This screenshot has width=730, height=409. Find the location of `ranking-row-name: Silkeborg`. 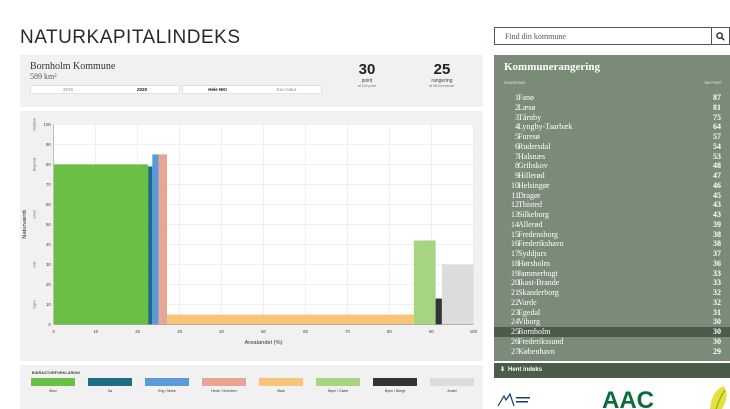

ranking-row-name: Silkeborg is located at coordinates (533, 214).